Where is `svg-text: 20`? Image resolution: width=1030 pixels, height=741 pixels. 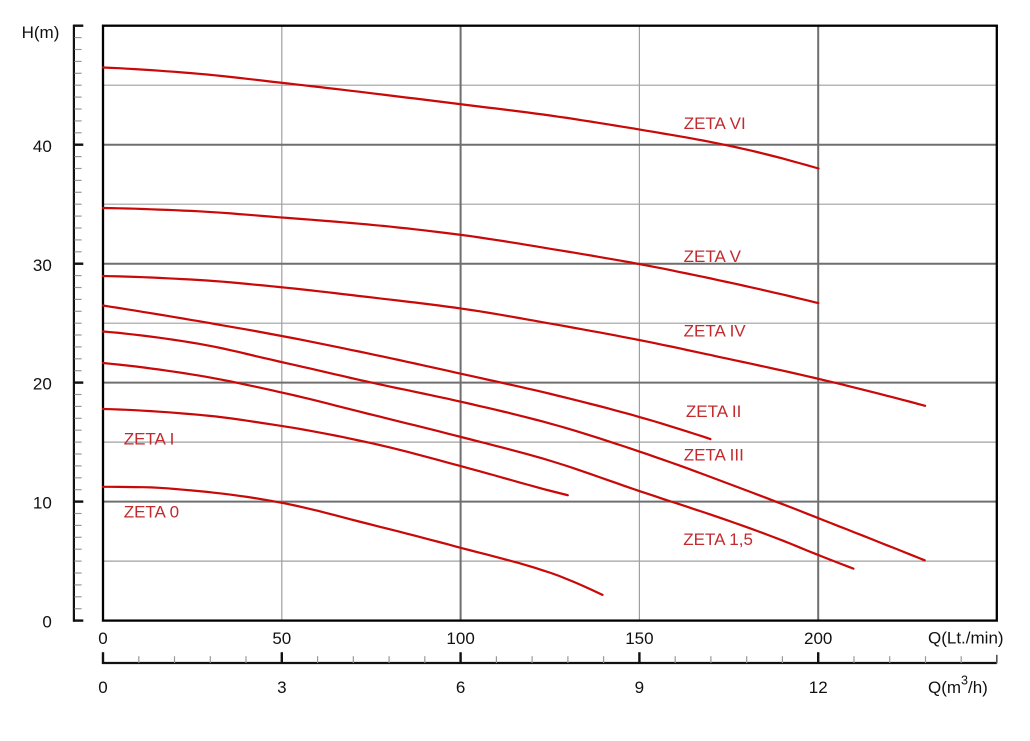 svg-text: 20 is located at coordinates (42, 384).